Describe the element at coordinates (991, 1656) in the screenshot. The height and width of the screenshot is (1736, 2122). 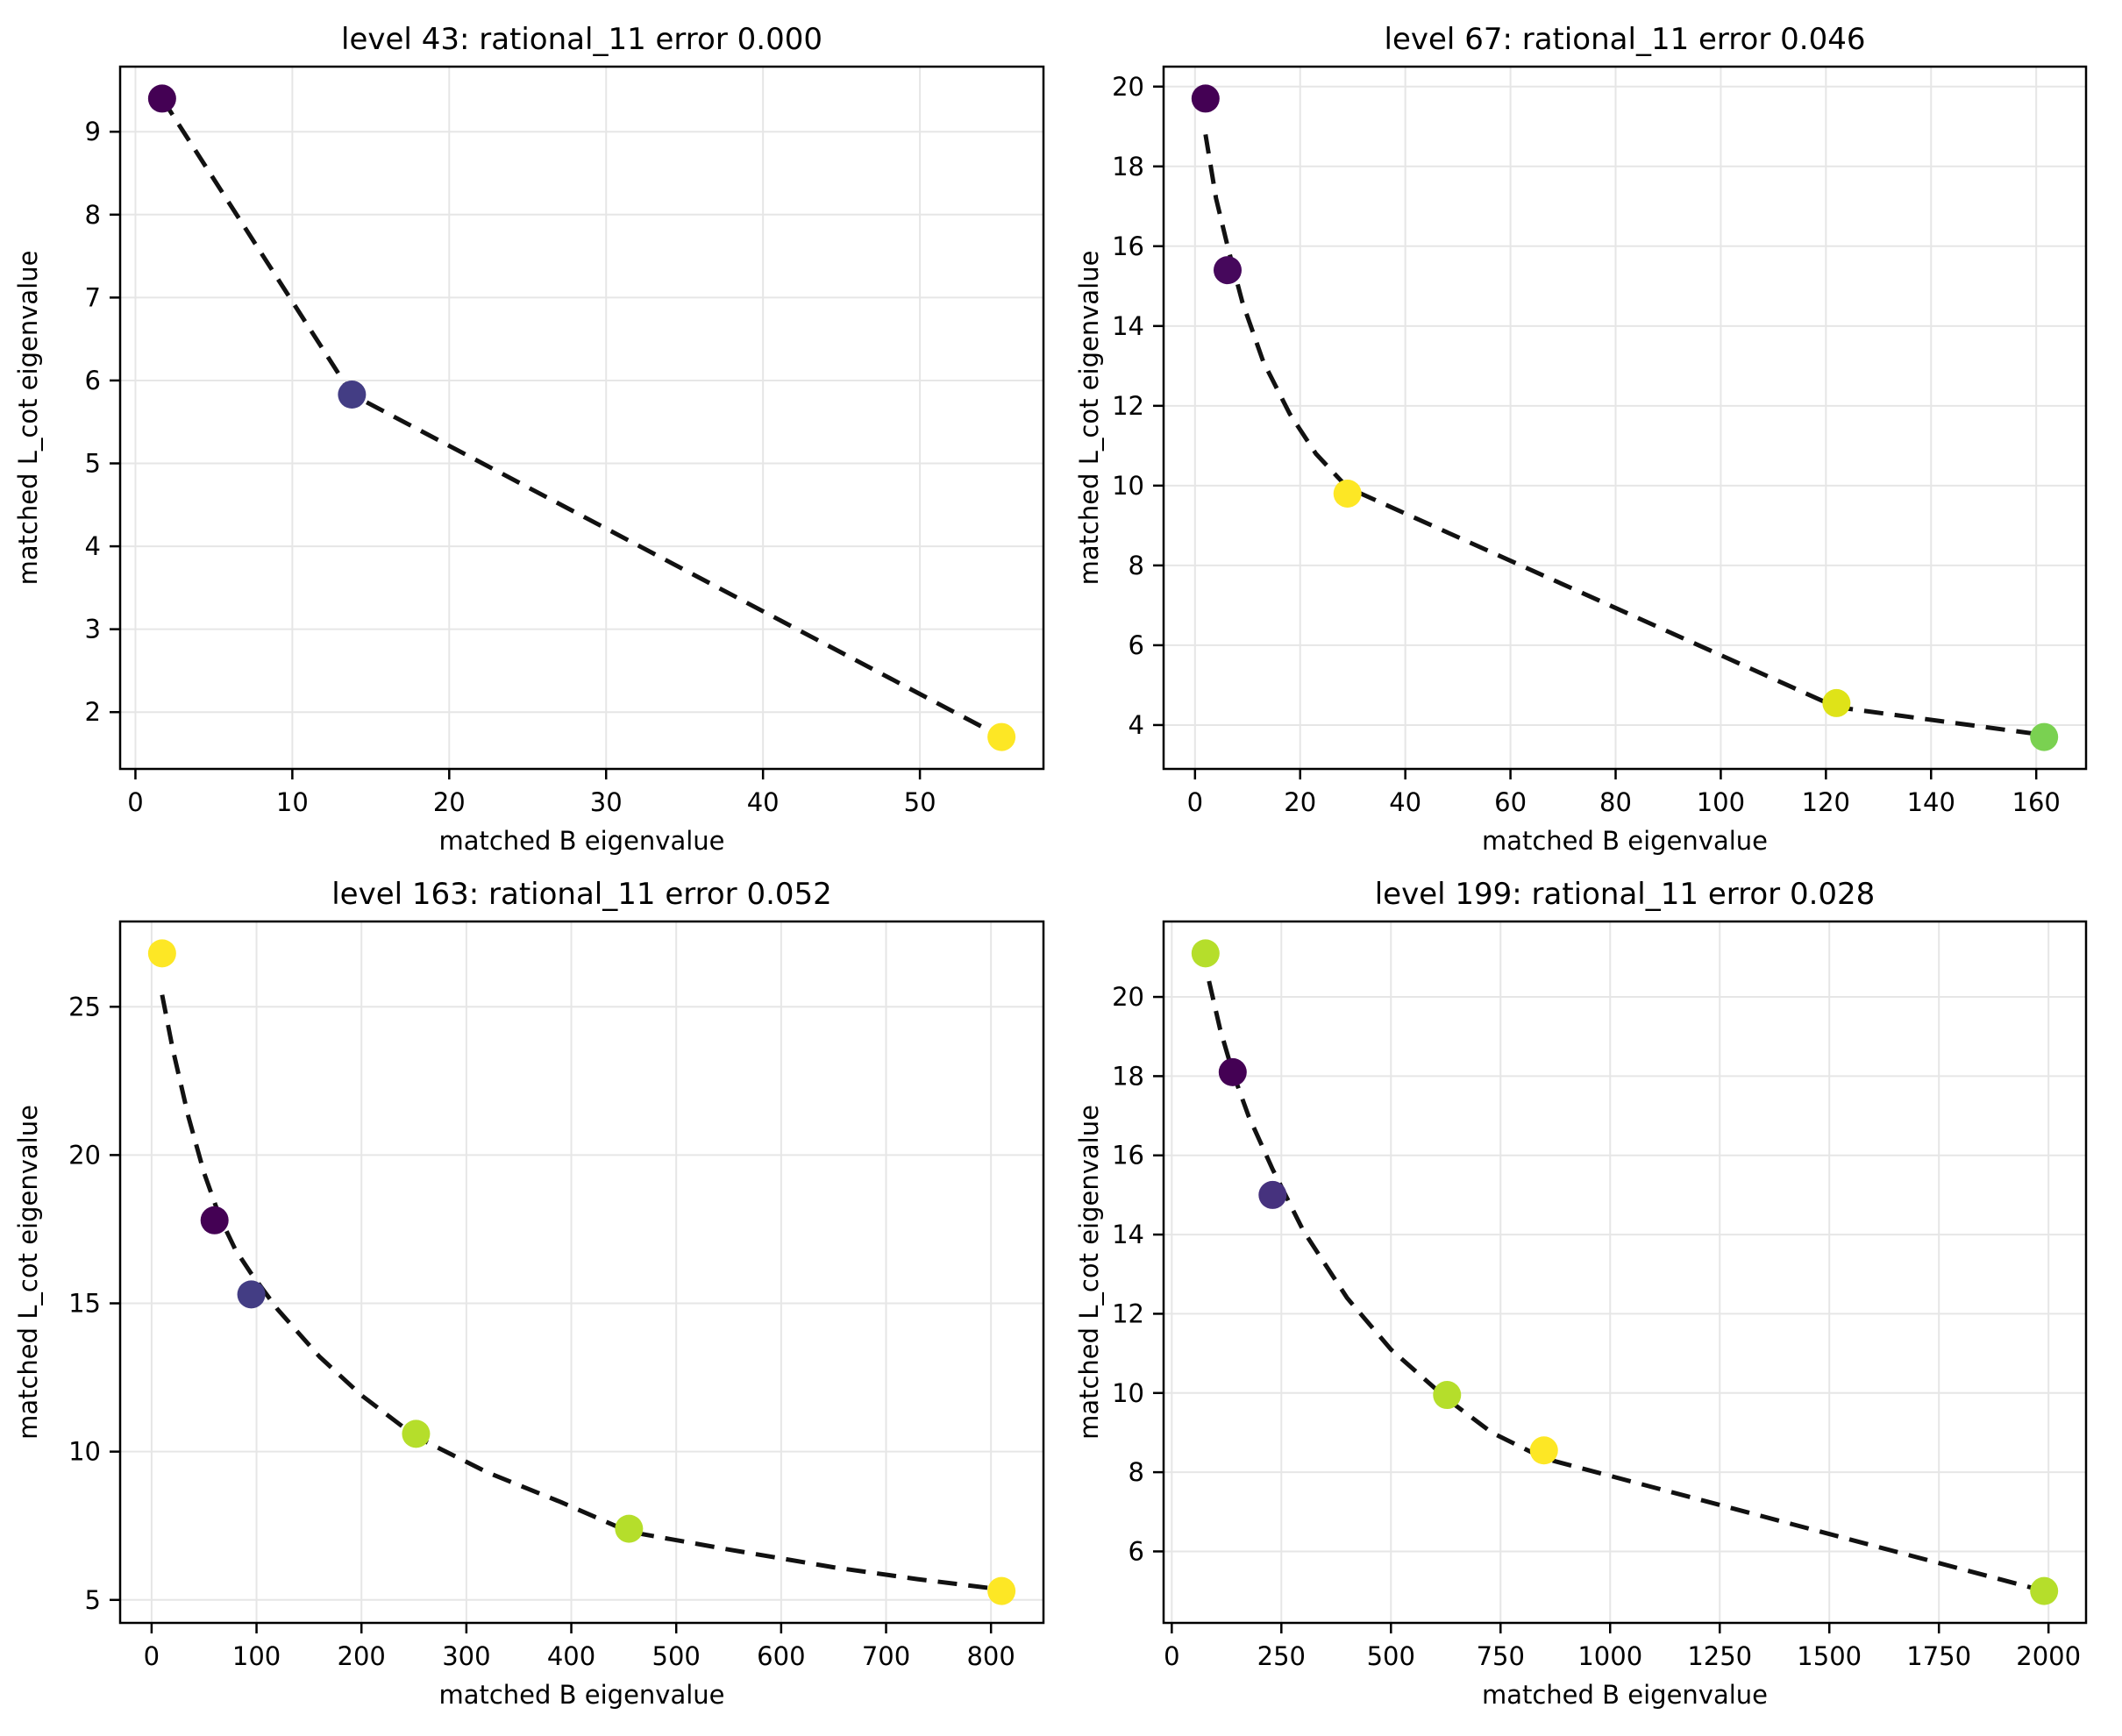
I see `x-tick-label: 800` at that location.